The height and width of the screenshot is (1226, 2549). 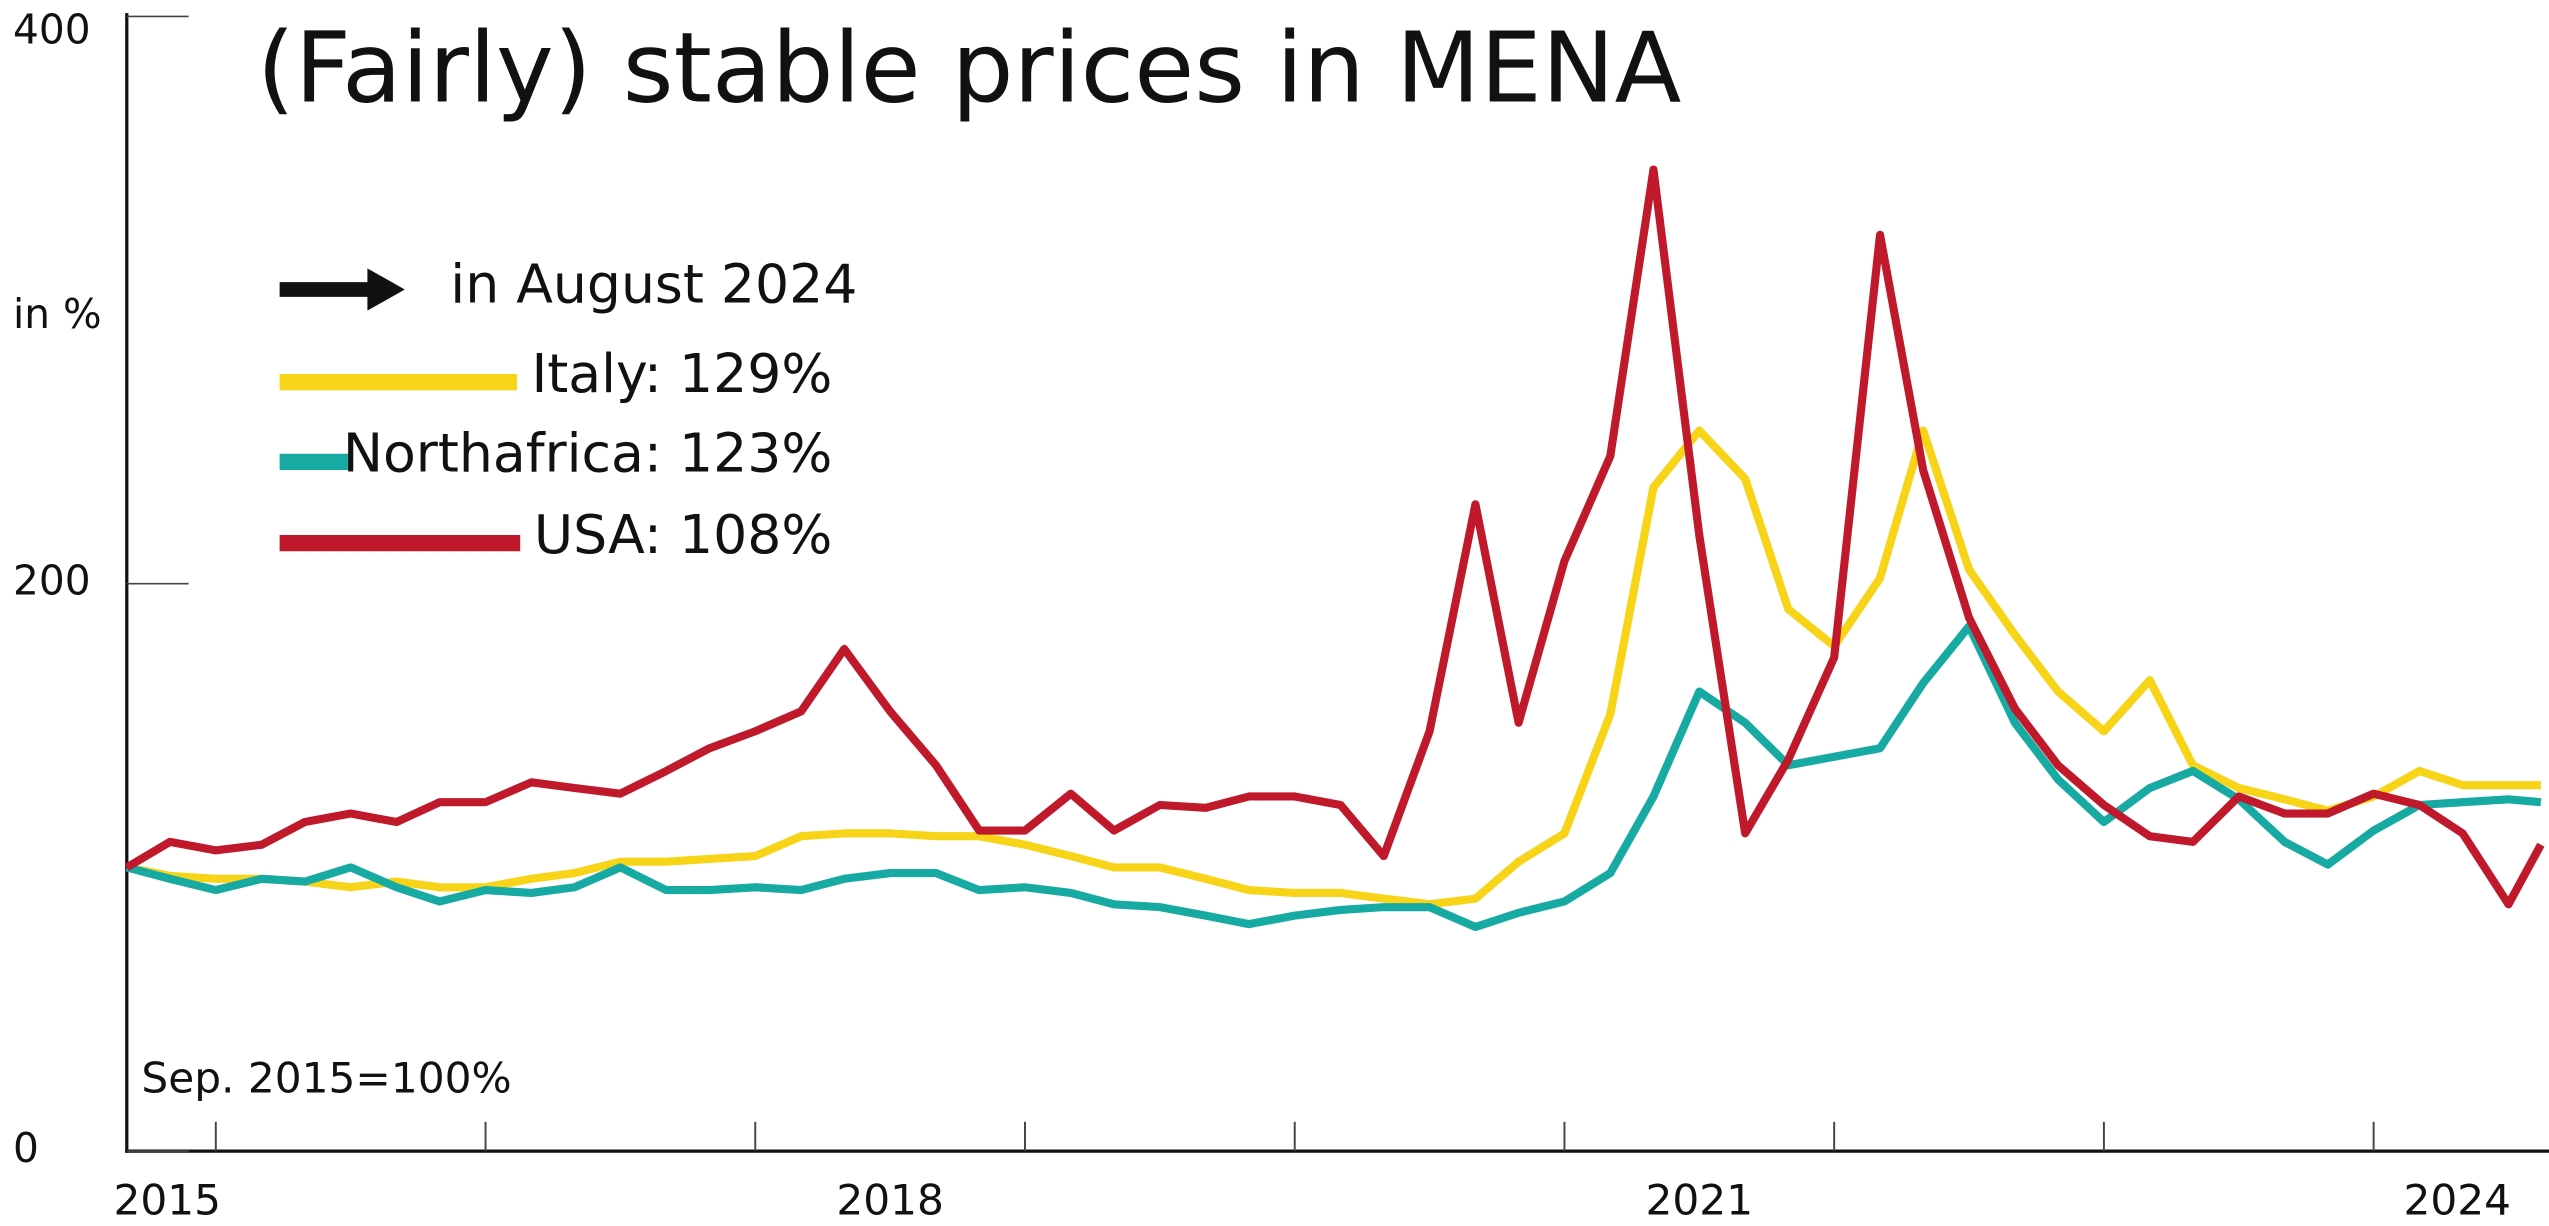 I want to click on x-tick-label: 2021, so click(x=1700, y=1200).